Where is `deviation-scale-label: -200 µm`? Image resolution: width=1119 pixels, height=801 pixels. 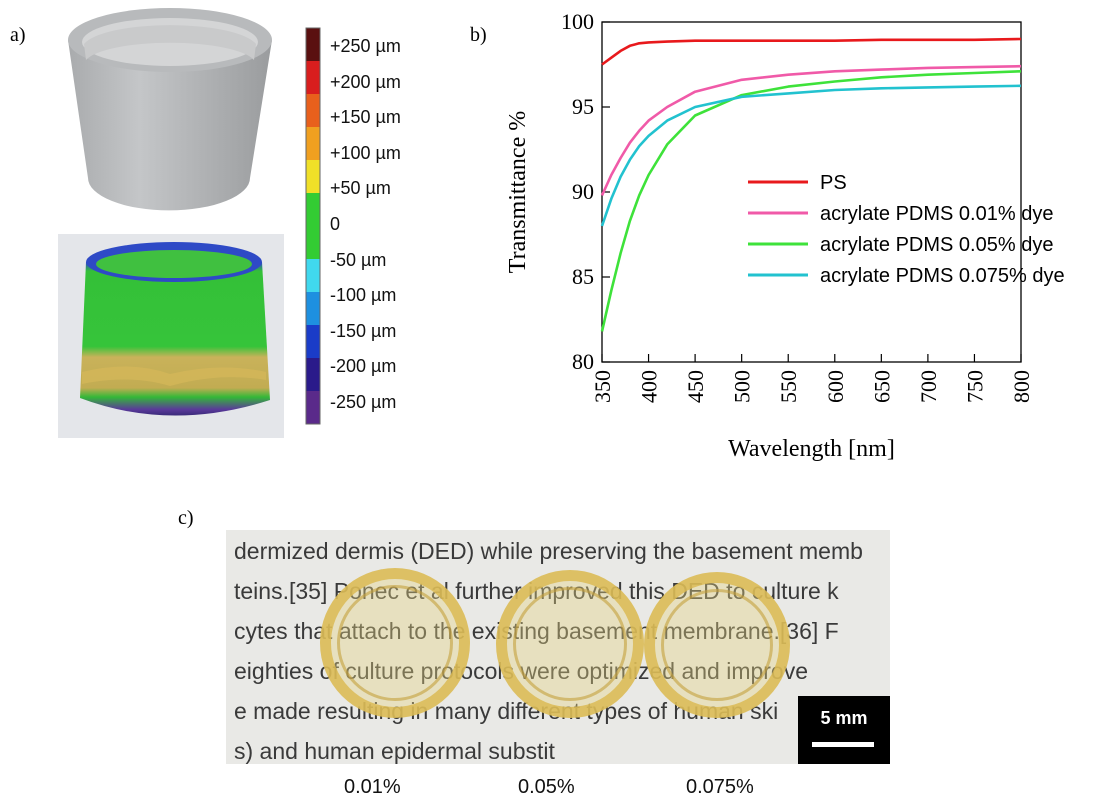
deviation-scale-label: -200 µm is located at coordinates (363, 366).